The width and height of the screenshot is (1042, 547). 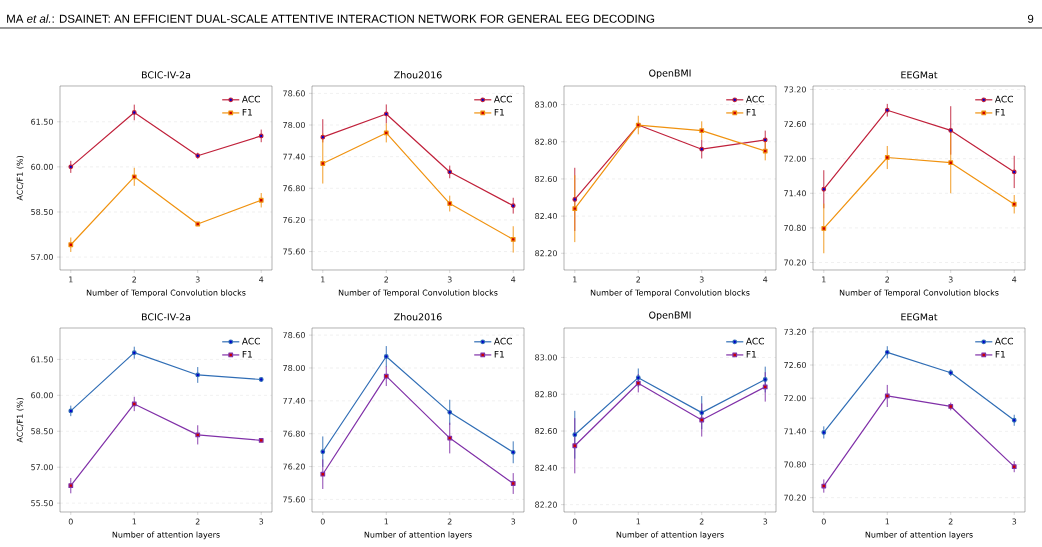 What do you see at coordinates (1030, 18) in the screenshot?
I see `text: 9` at bounding box center [1030, 18].